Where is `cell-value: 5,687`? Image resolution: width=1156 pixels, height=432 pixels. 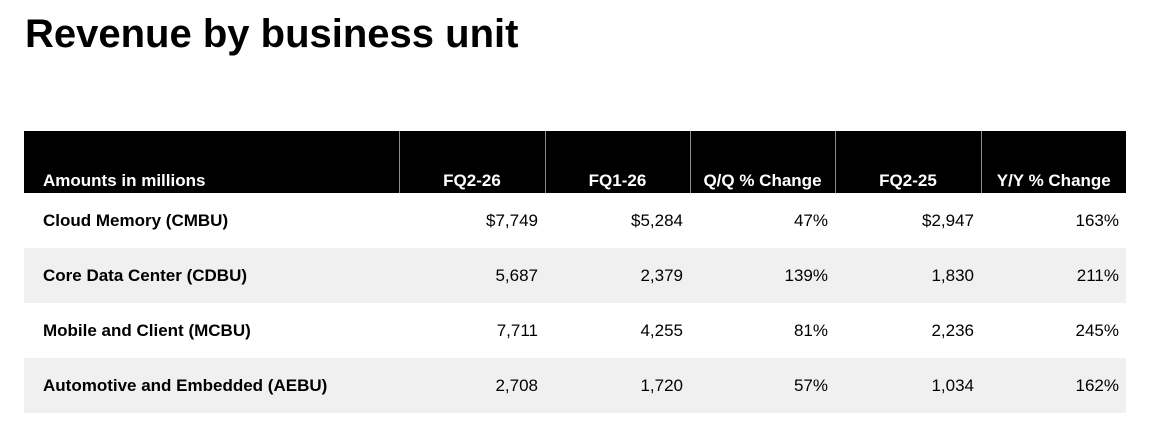 cell-value: 5,687 is located at coordinates (472, 275).